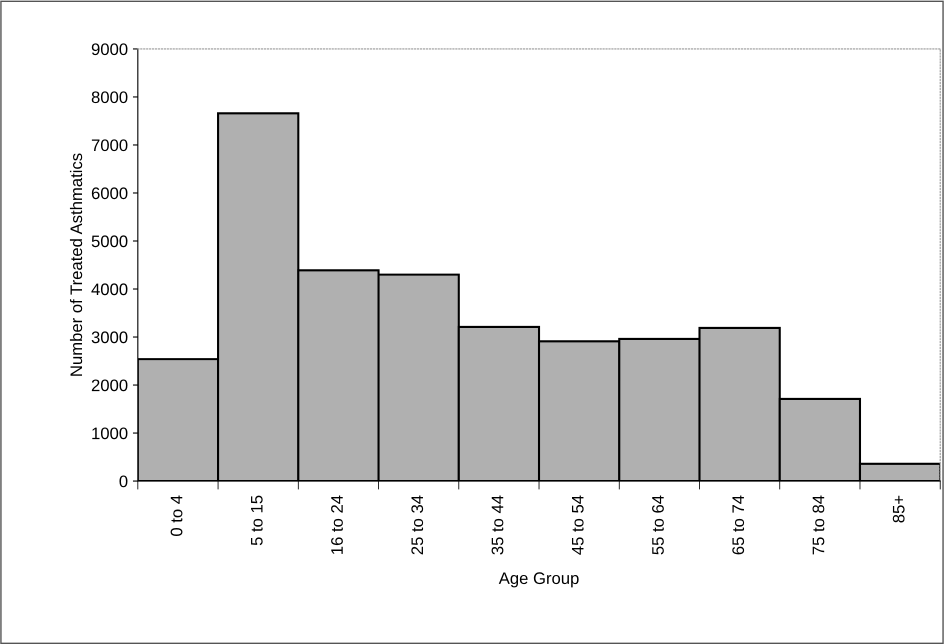  Describe the element at coordinates (110, 385) in the screenshot. I see `y-tick-label: 2000` at that location.